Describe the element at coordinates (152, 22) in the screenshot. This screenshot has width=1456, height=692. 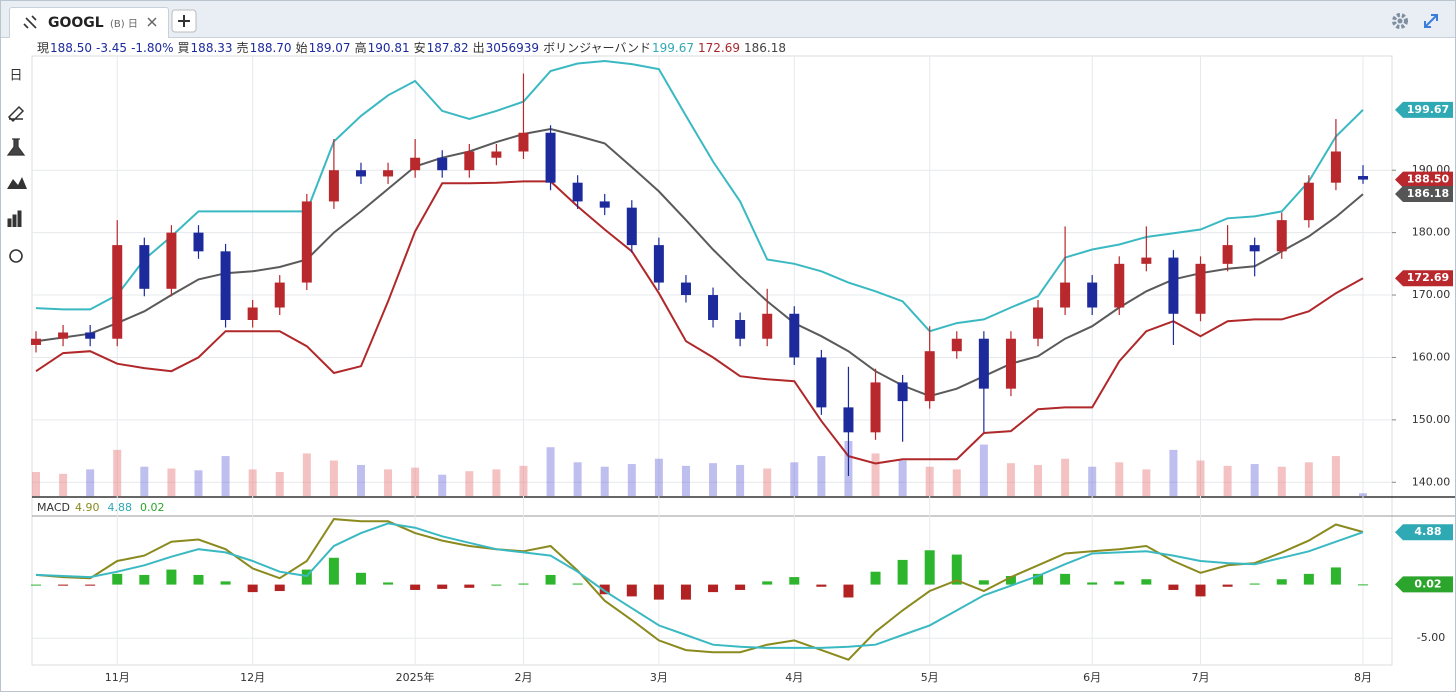
I see `tab-close` at that location.